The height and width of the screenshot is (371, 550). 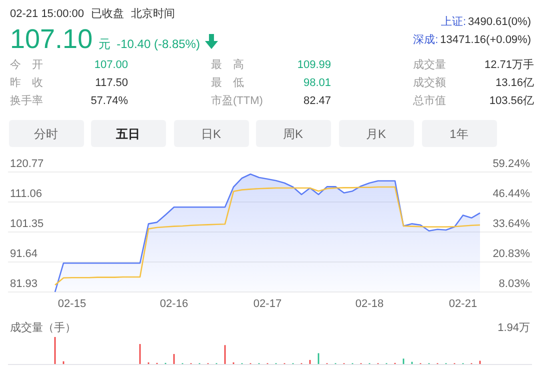 What do you see at coordinates (459, 134) in the screenshot?
I see `text: 1年` at bounding box center [459, 134].